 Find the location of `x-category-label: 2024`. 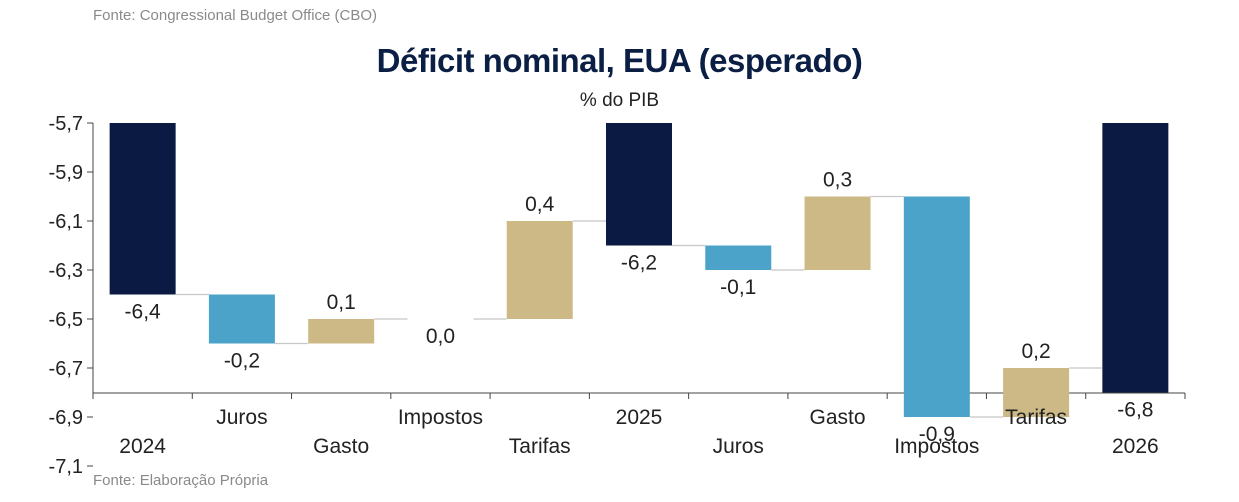

x-category-label: 2024 is located at coordinates (142, 446).